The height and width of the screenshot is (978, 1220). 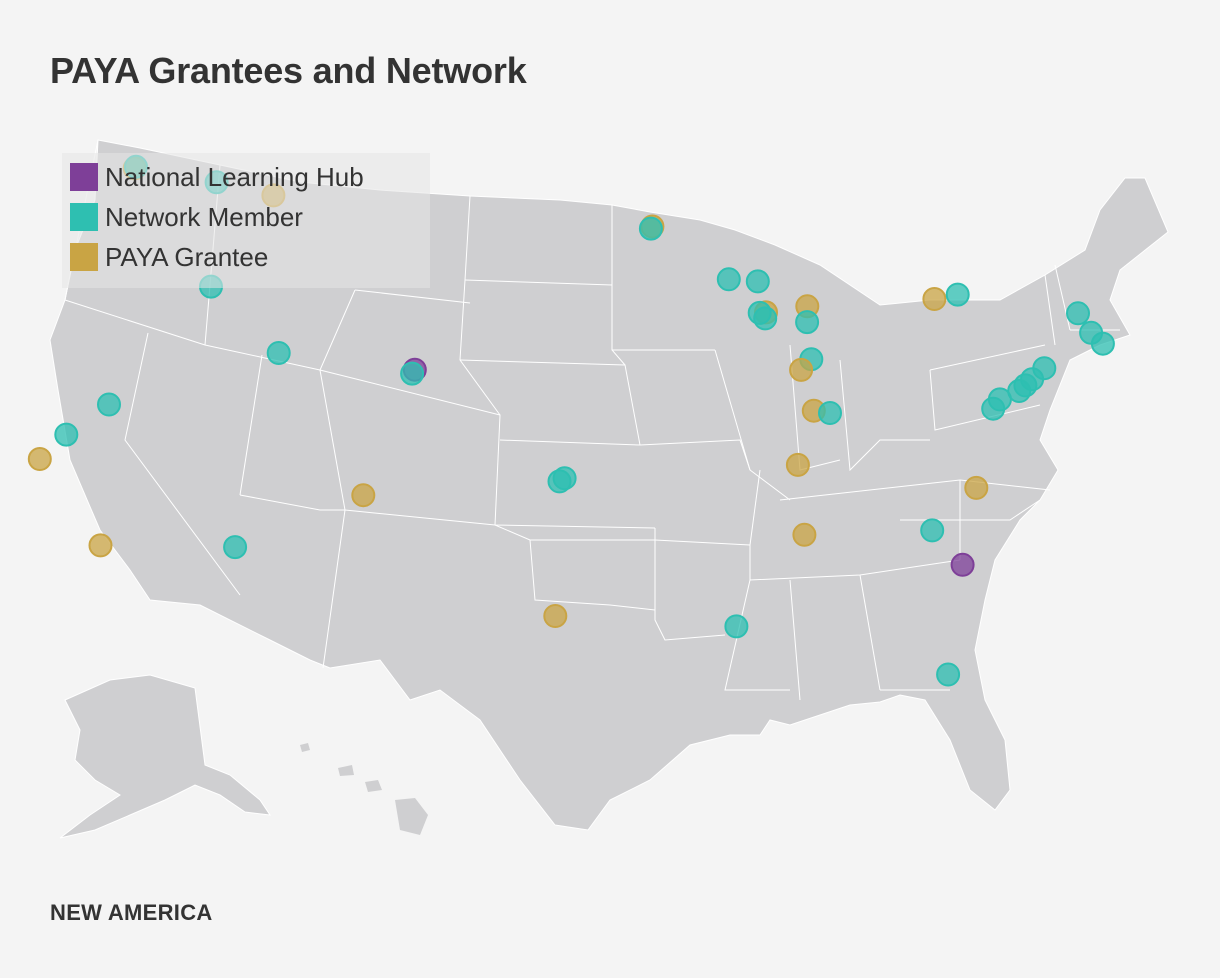 What do you see at coordinates (84, 177) in the screenshot?
I see `legend-swatch-hub` at bounding box center [84, 177].